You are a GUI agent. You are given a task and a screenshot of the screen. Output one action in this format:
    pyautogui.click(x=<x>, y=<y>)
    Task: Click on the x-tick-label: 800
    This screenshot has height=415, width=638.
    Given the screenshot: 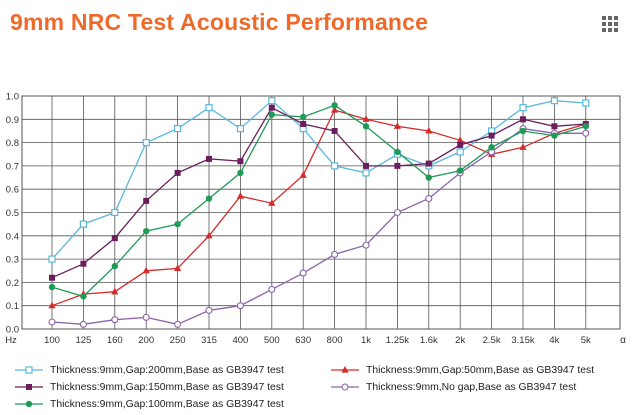 What is the action you would take?
    pyautogui.click(x=335, y=340)
    